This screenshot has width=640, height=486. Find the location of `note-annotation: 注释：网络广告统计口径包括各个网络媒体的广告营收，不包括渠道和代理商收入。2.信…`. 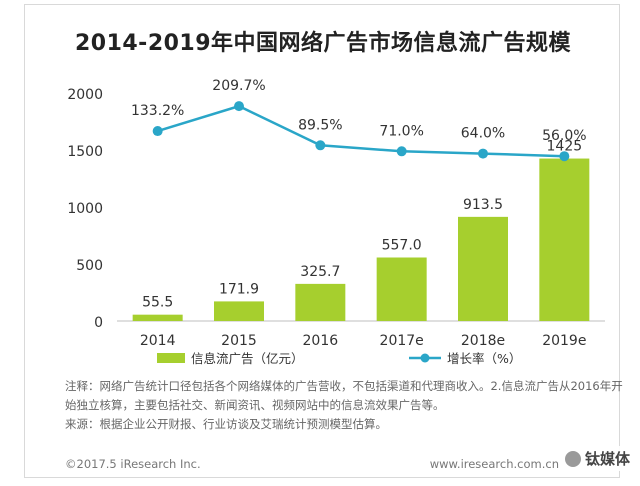

note-annotation: 注释：网络广告统计口径包括各个网络媒体的广告营收，不包括渠道和代理商收入。2.信… is located at coordinates (344, 395).